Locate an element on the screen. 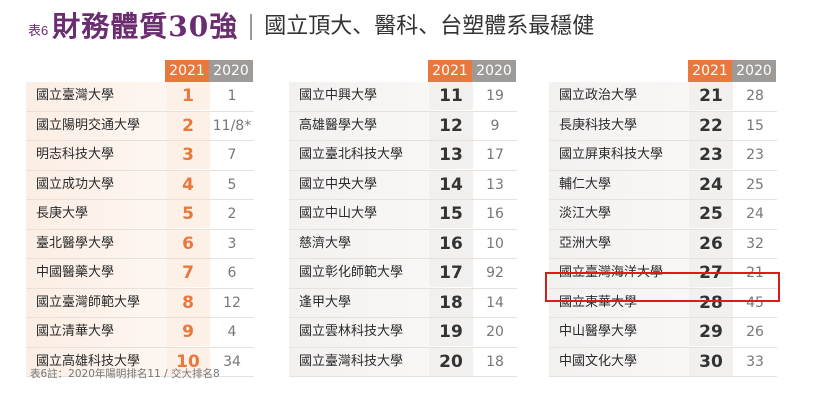 This screenshot has width=821, height=400. rank-2020: 34 is located at coordinates (232, 361).